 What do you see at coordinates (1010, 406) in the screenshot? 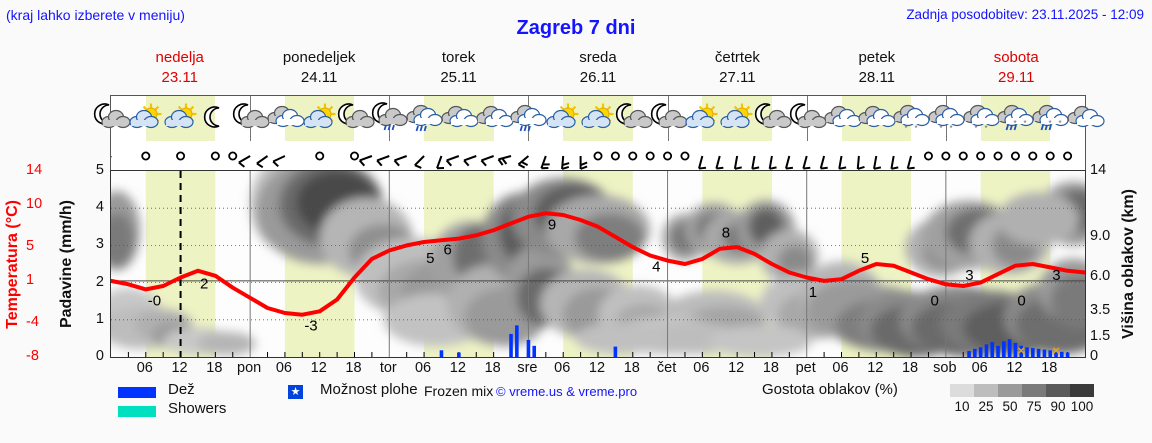
I see `cloud-density-tick-2: 50` at bounding box center [1010, 406].